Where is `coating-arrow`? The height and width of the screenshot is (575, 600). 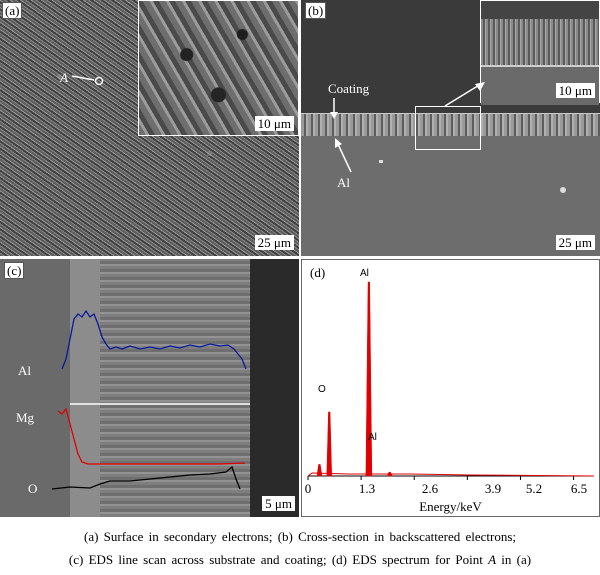
coating-arrow is located at coordinates (334, 108).